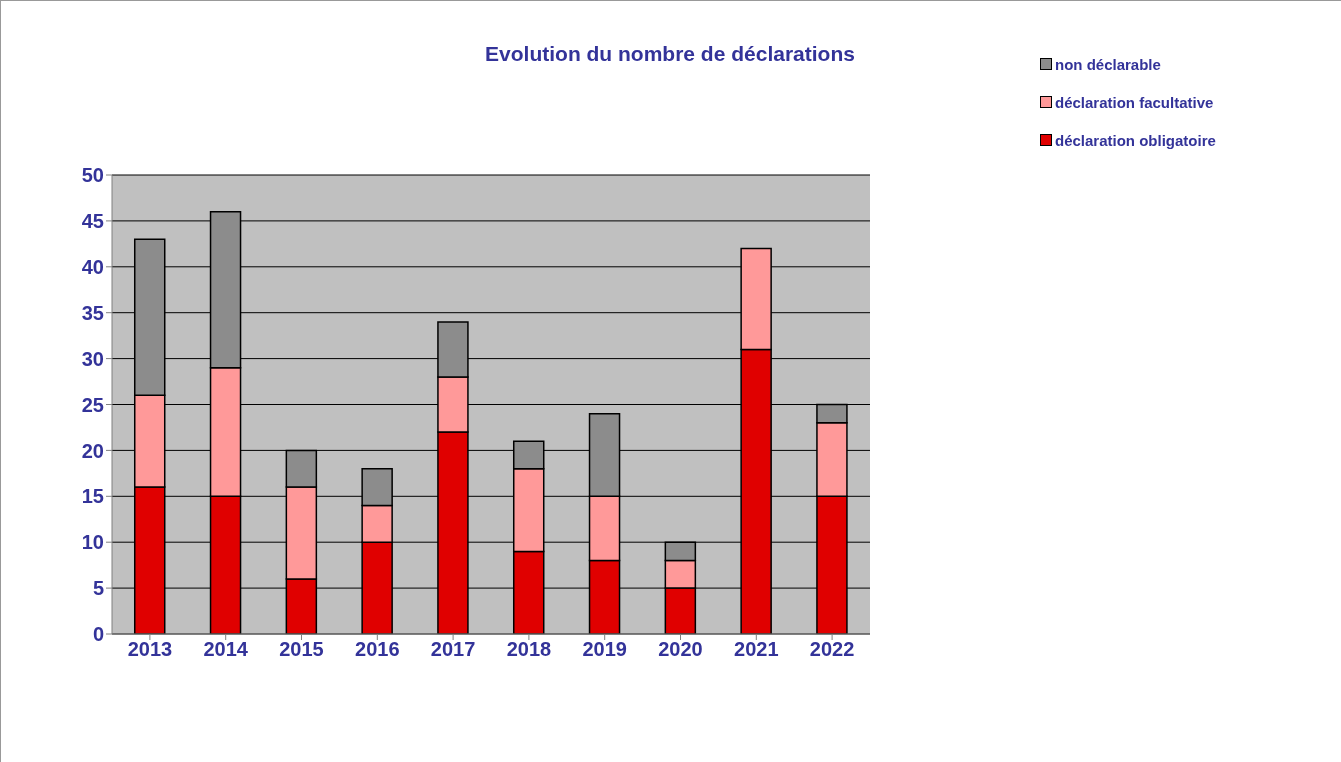 The image size is (1341, 762). I want to click on x-tick-label: 2020, so click(680, 649).